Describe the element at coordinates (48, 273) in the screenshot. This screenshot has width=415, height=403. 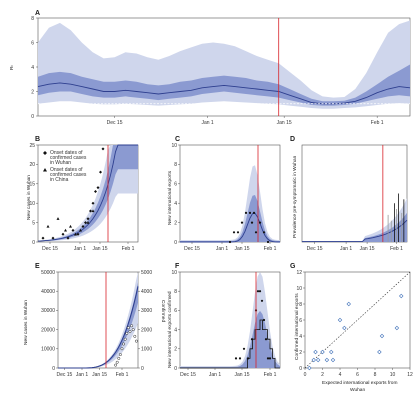
I see `panel-e-ytick-label: 50000` at that location.